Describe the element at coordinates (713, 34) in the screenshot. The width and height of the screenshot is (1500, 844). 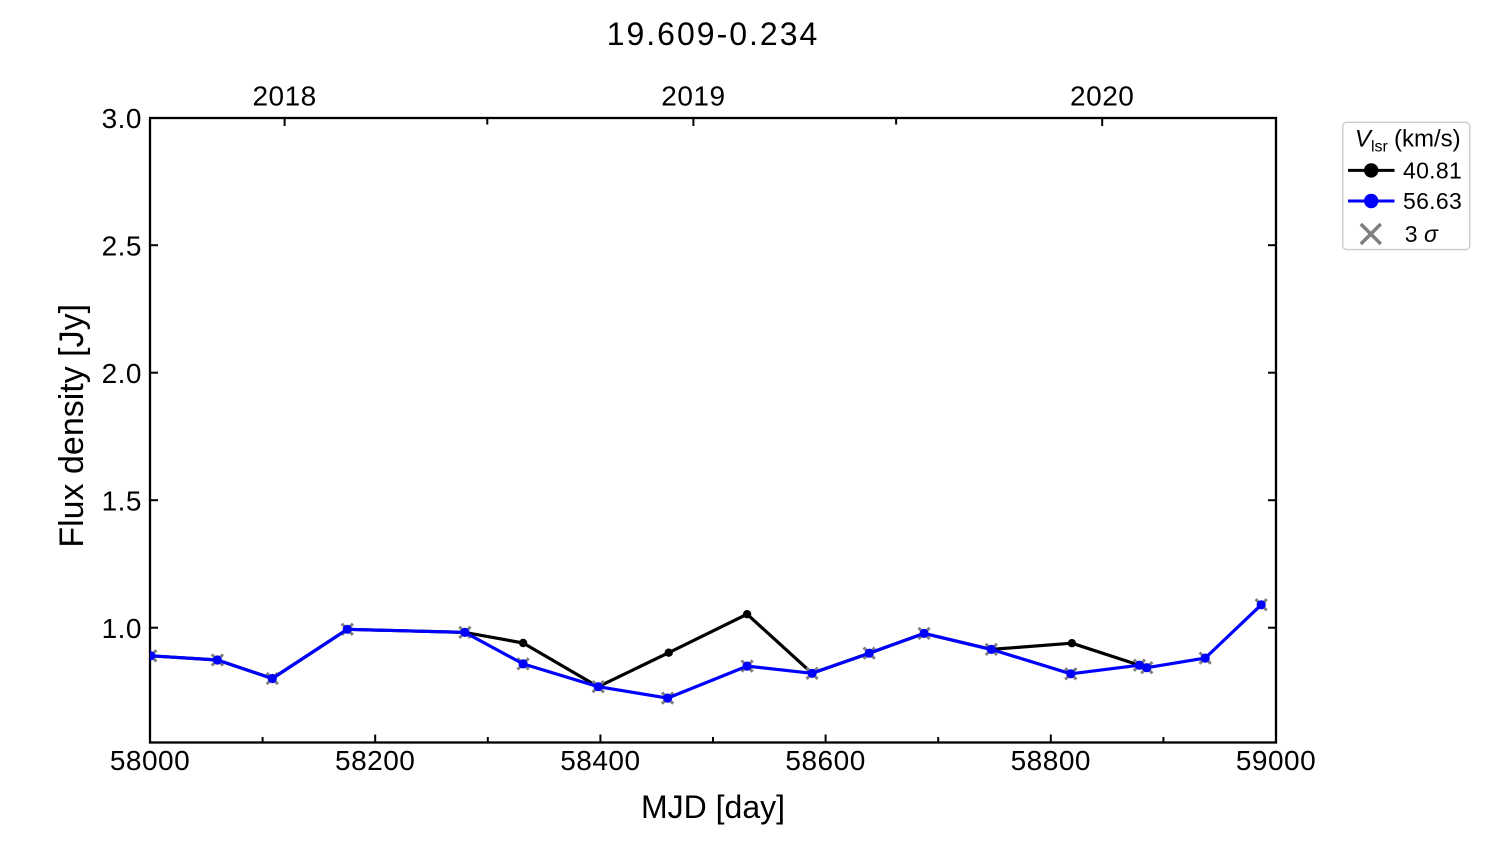
I see `svg-text: 19.609-0.234` at that location.